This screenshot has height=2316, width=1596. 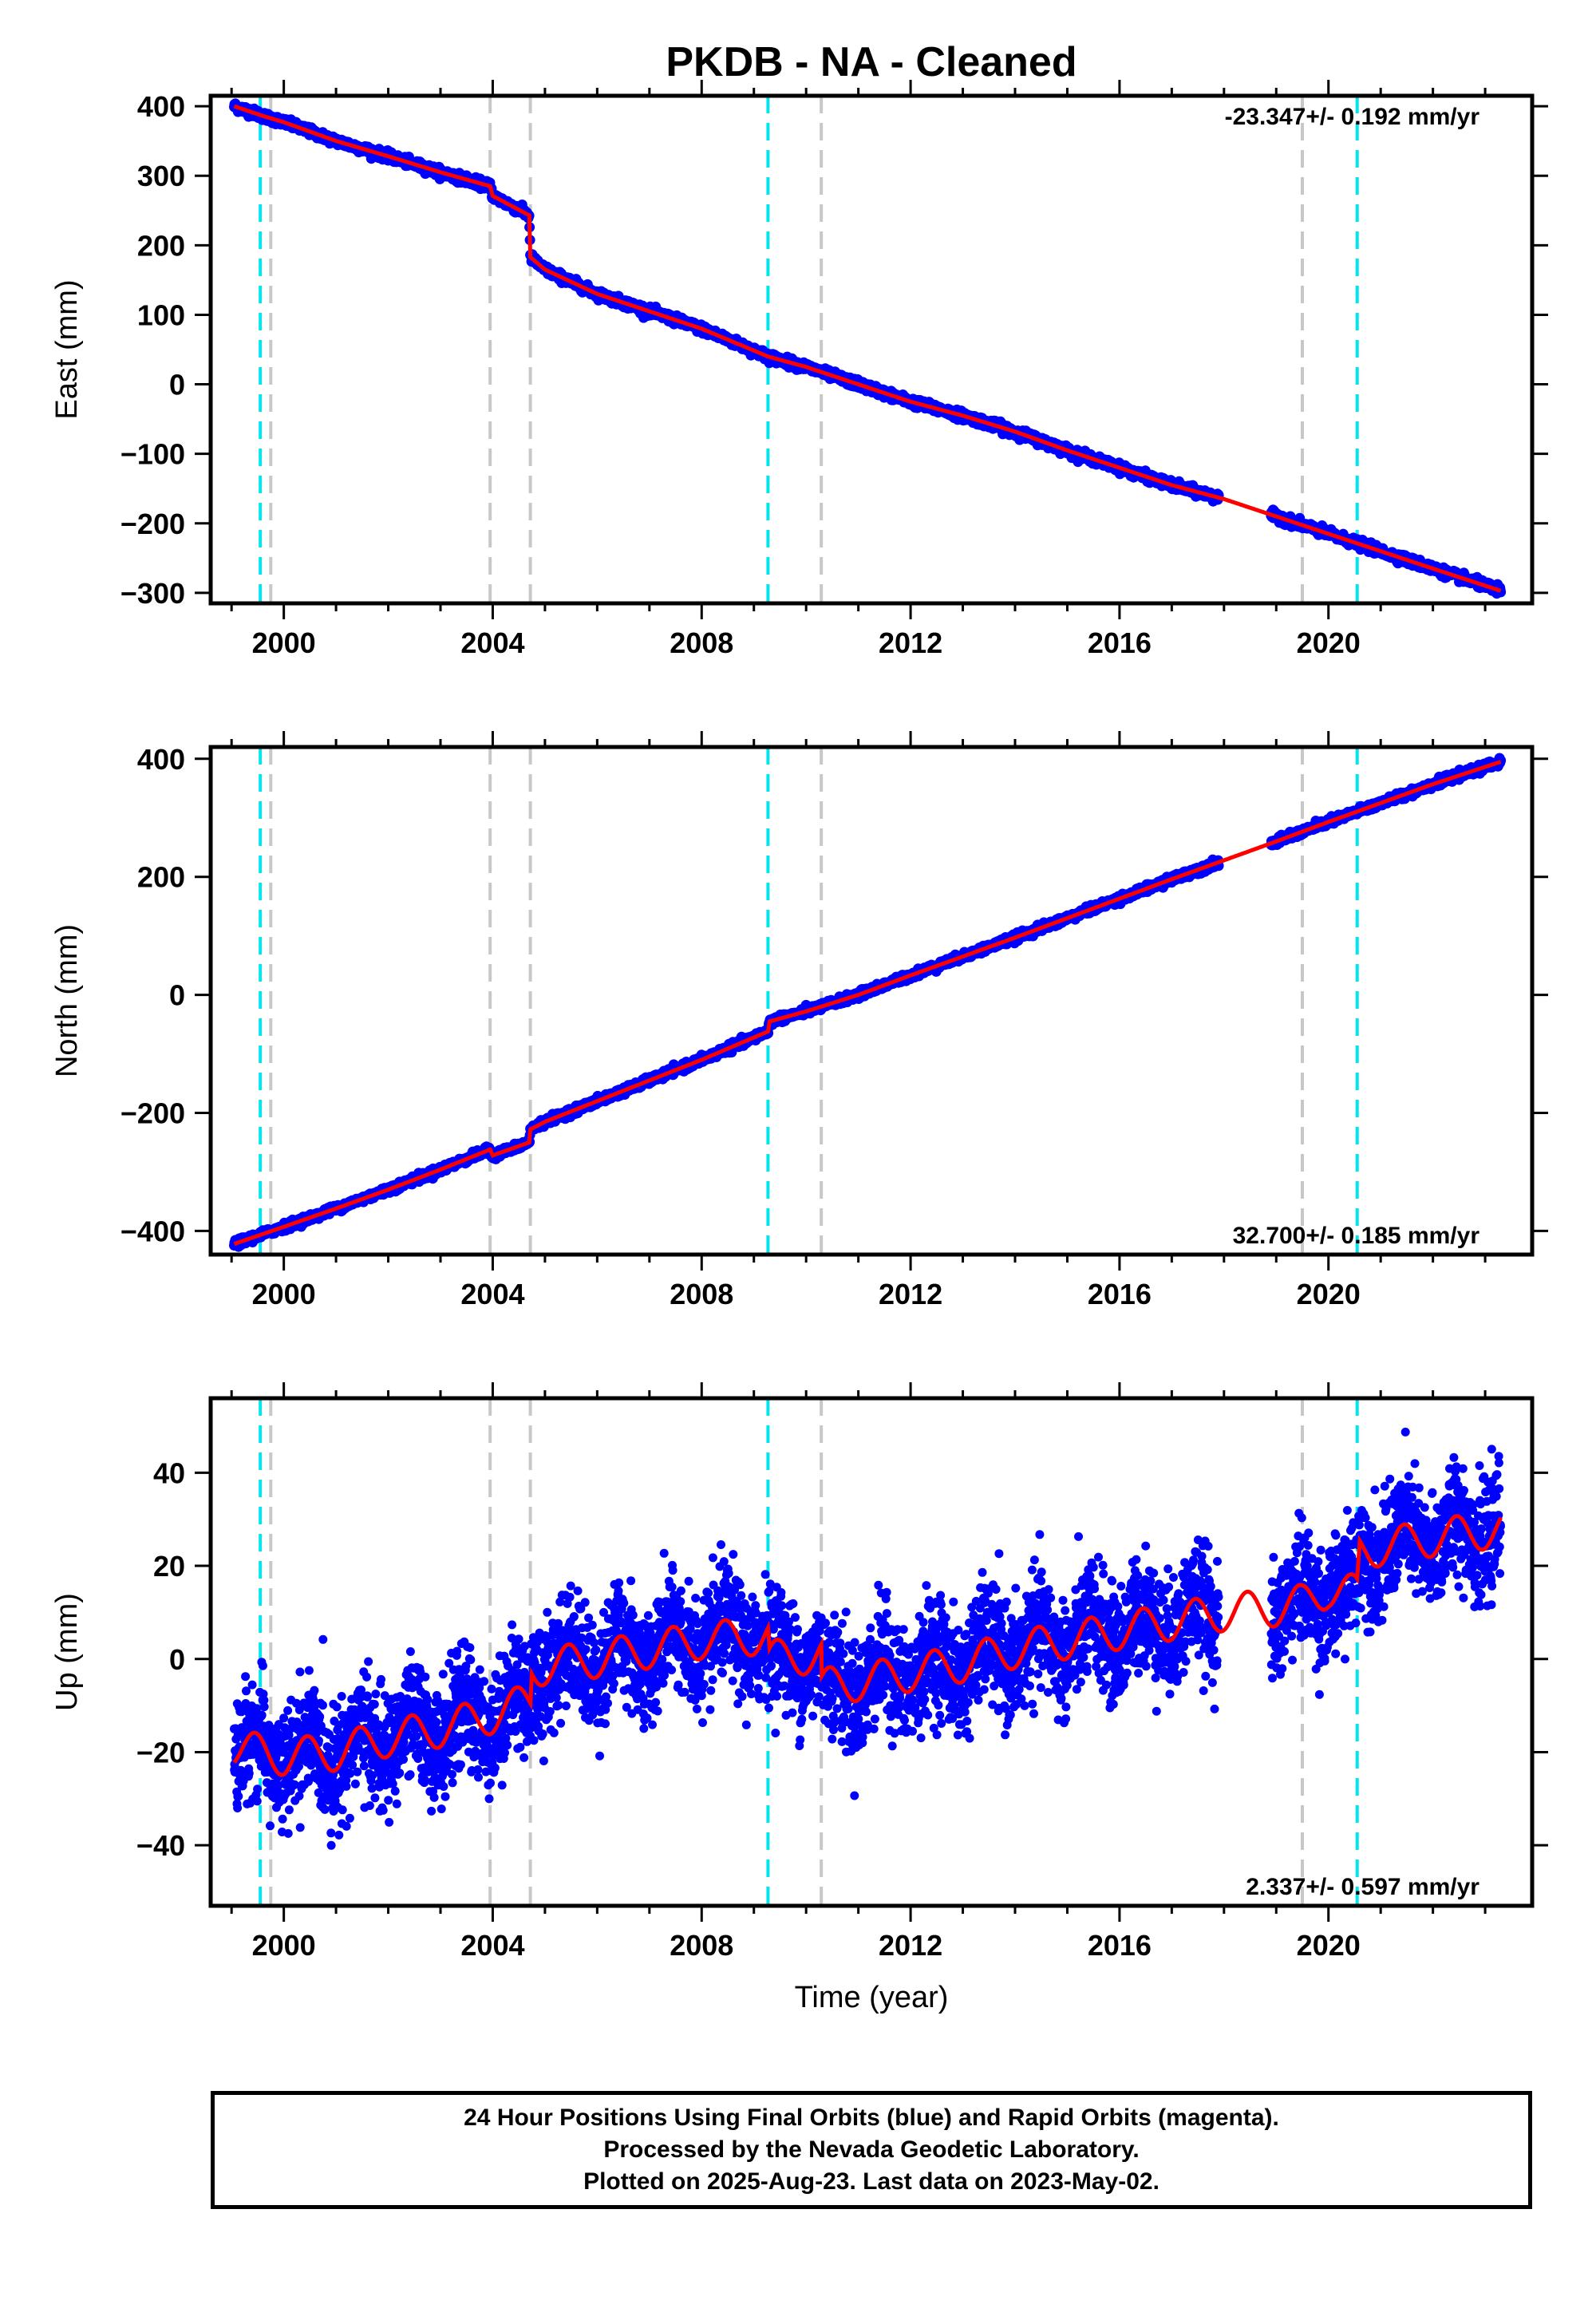 What do you see at coordinates (161, 176) in the screenshot?
I see `y-tick-label: 300` at bounding box center [161, 176].